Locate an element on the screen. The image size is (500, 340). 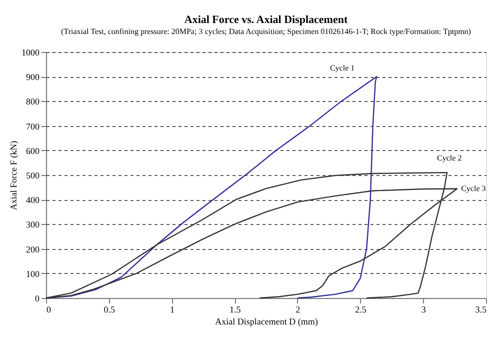
y-tick-label: 500 is located at coordinates (33, 175).